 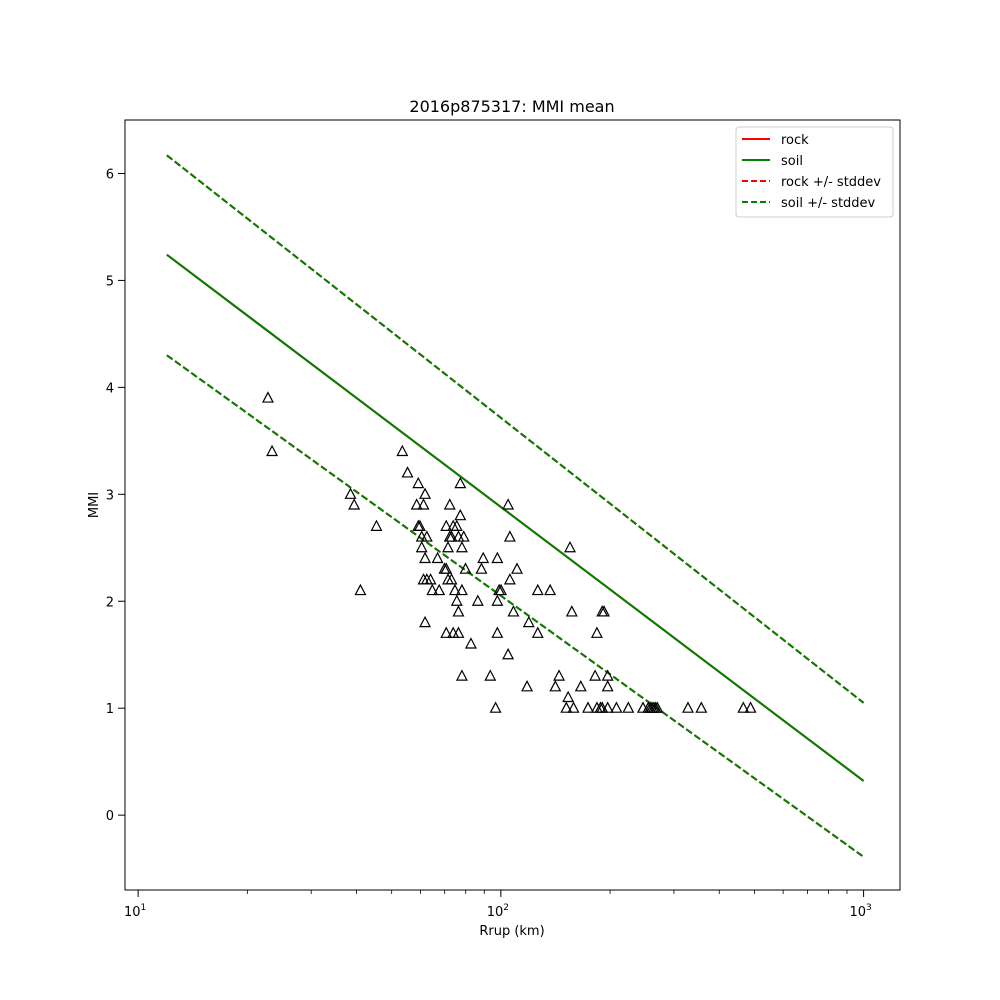 I want to click on legend: rock soil rock +/- stddev soil +/- stddev, so click(x=814, y=172).